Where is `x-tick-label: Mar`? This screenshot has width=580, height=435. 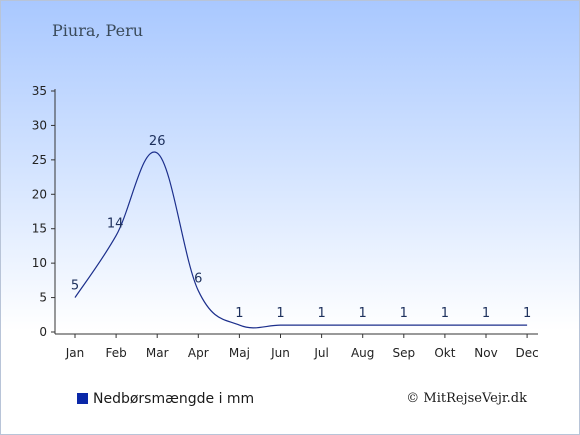
x-tick-label: Mar is located at coordinates (157, 353).